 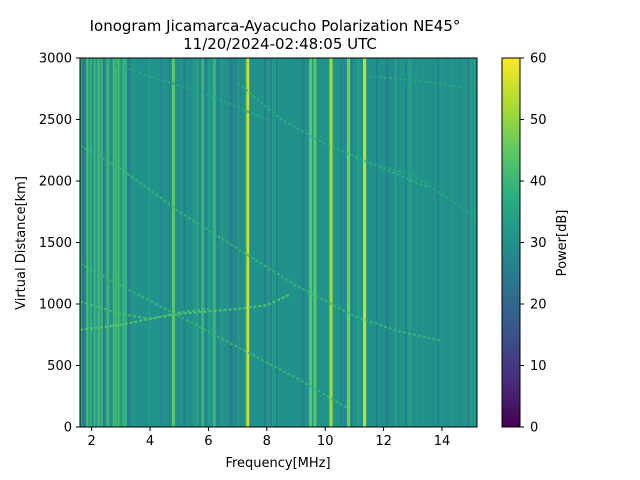 What do you see at coordinates (21, 243) in the screenshot?
I see `y-axis-label: Virtual Distance[km]` at bounding box center [21, 243].